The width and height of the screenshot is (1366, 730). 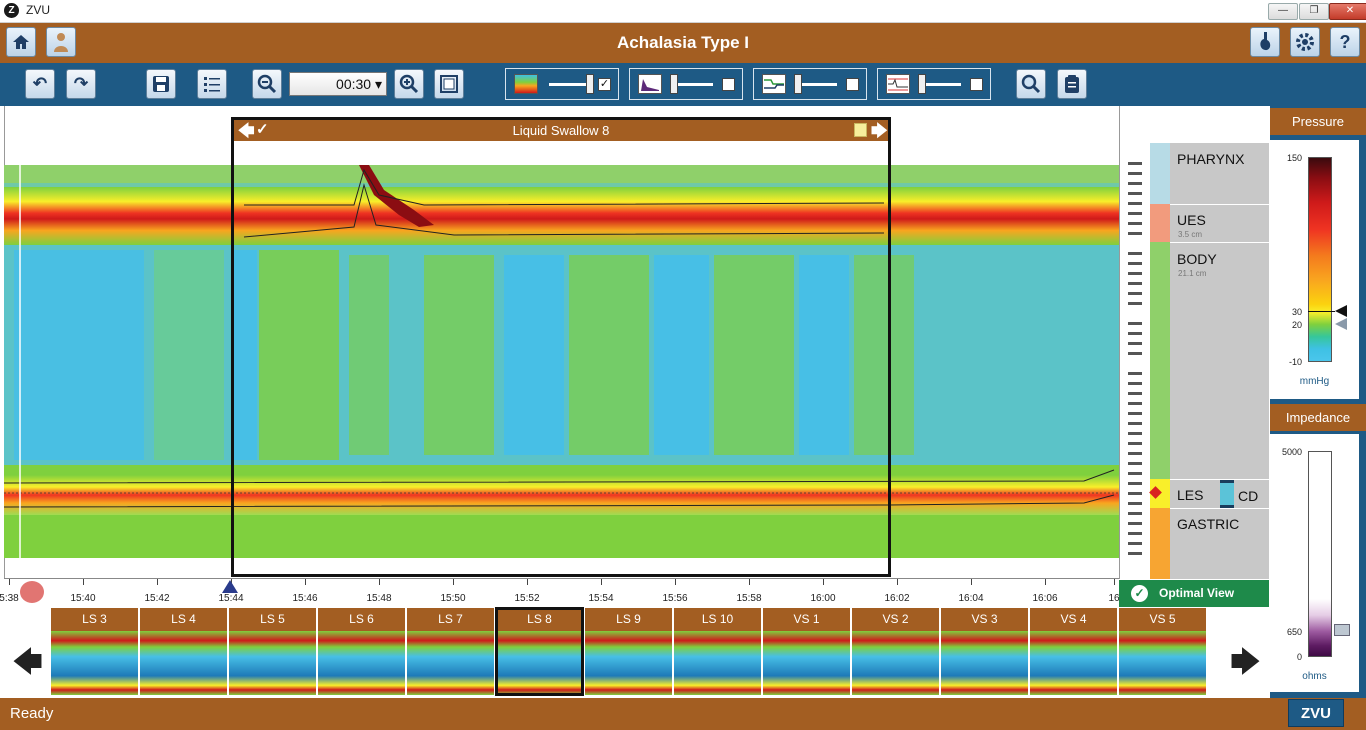 I want to click on swallow-thumbnail: VS 5, so click(x=1163, y=651).